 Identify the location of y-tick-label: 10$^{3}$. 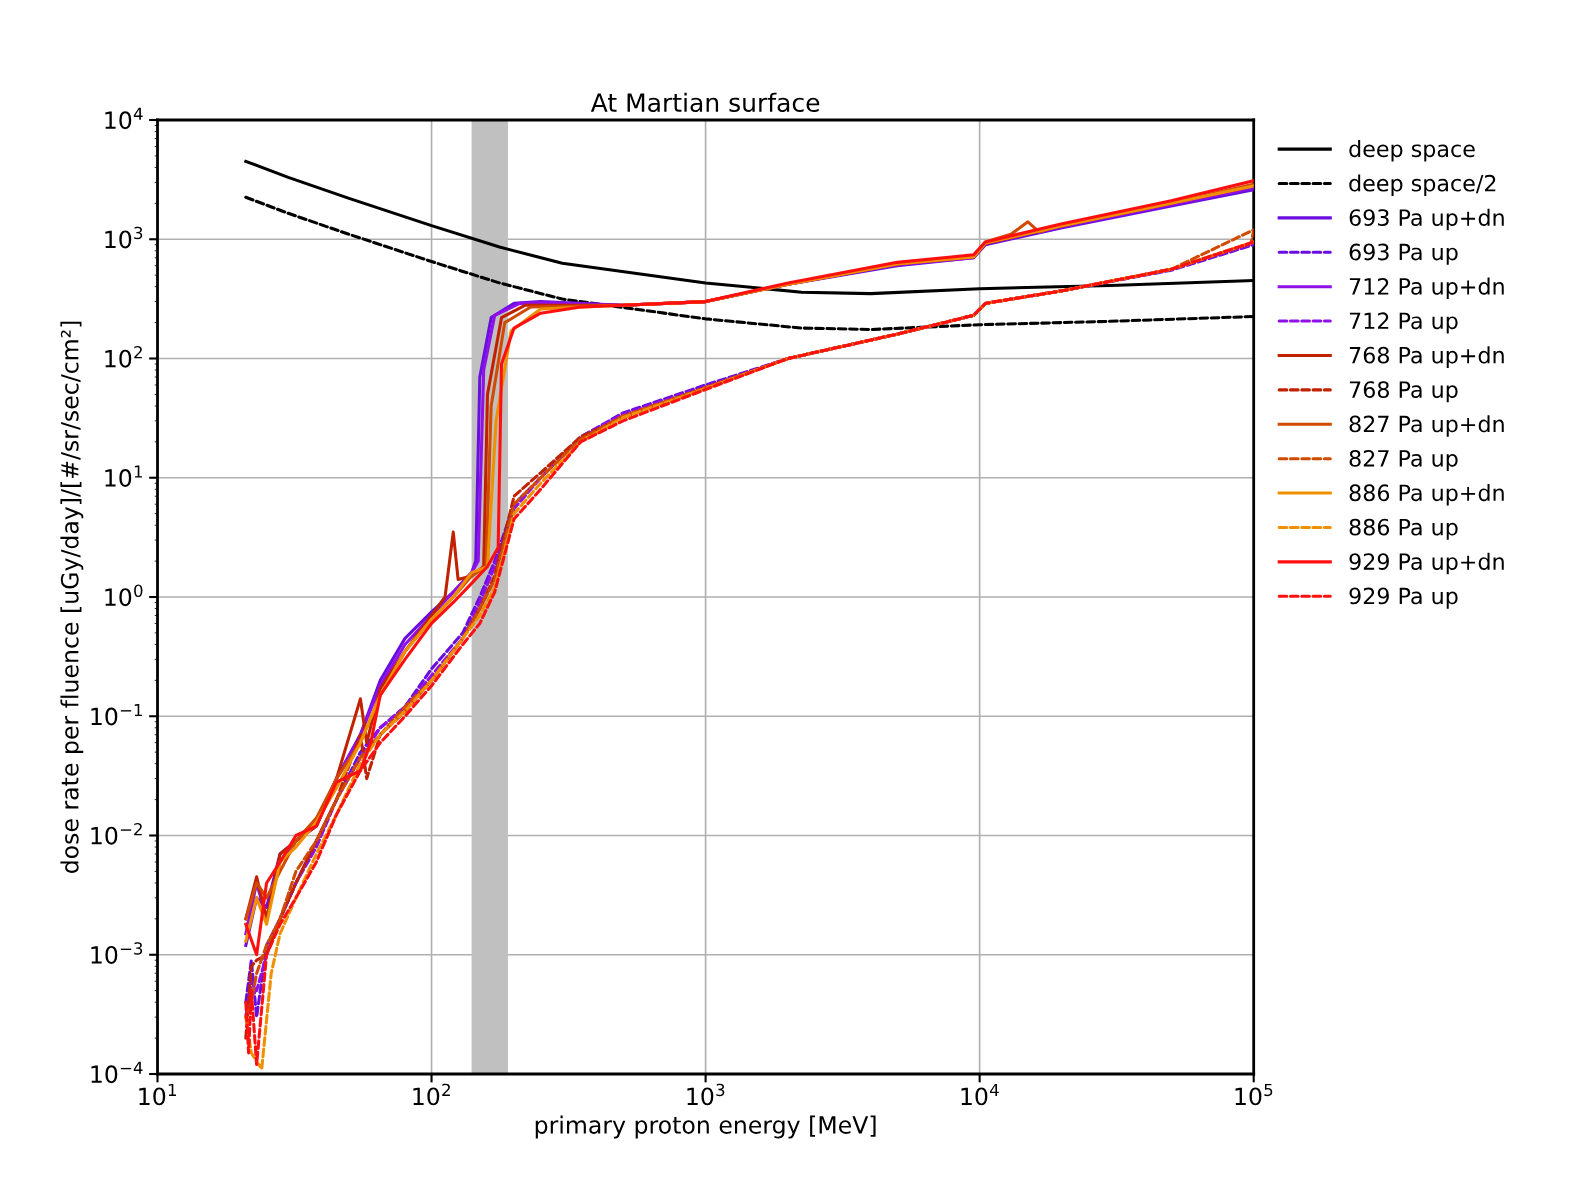
(124, 237).